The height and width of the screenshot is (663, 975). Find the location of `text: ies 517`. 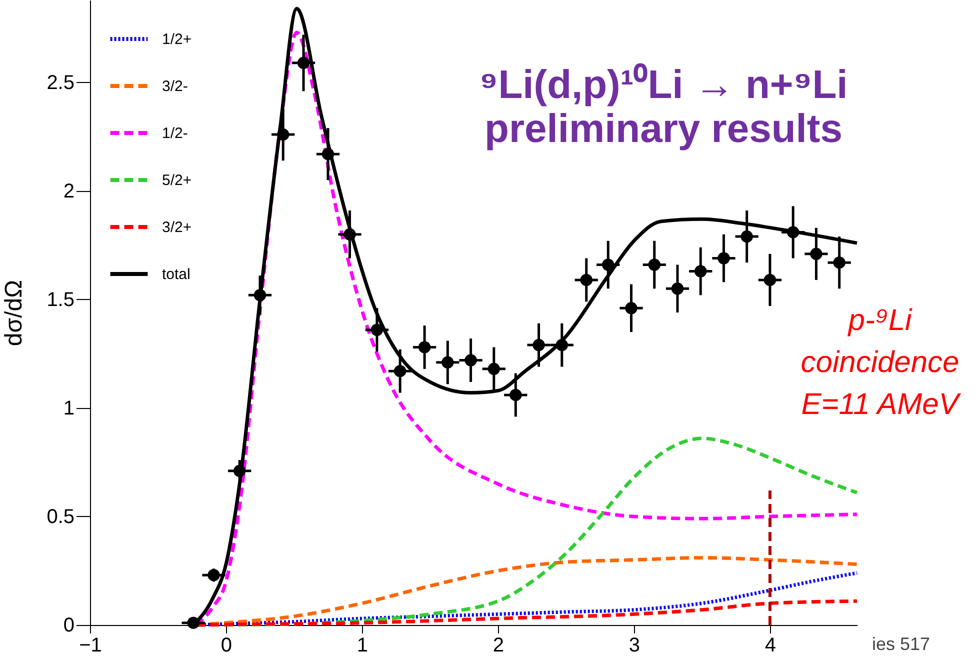

text: ies 517 is located at coordinates (901, 644).